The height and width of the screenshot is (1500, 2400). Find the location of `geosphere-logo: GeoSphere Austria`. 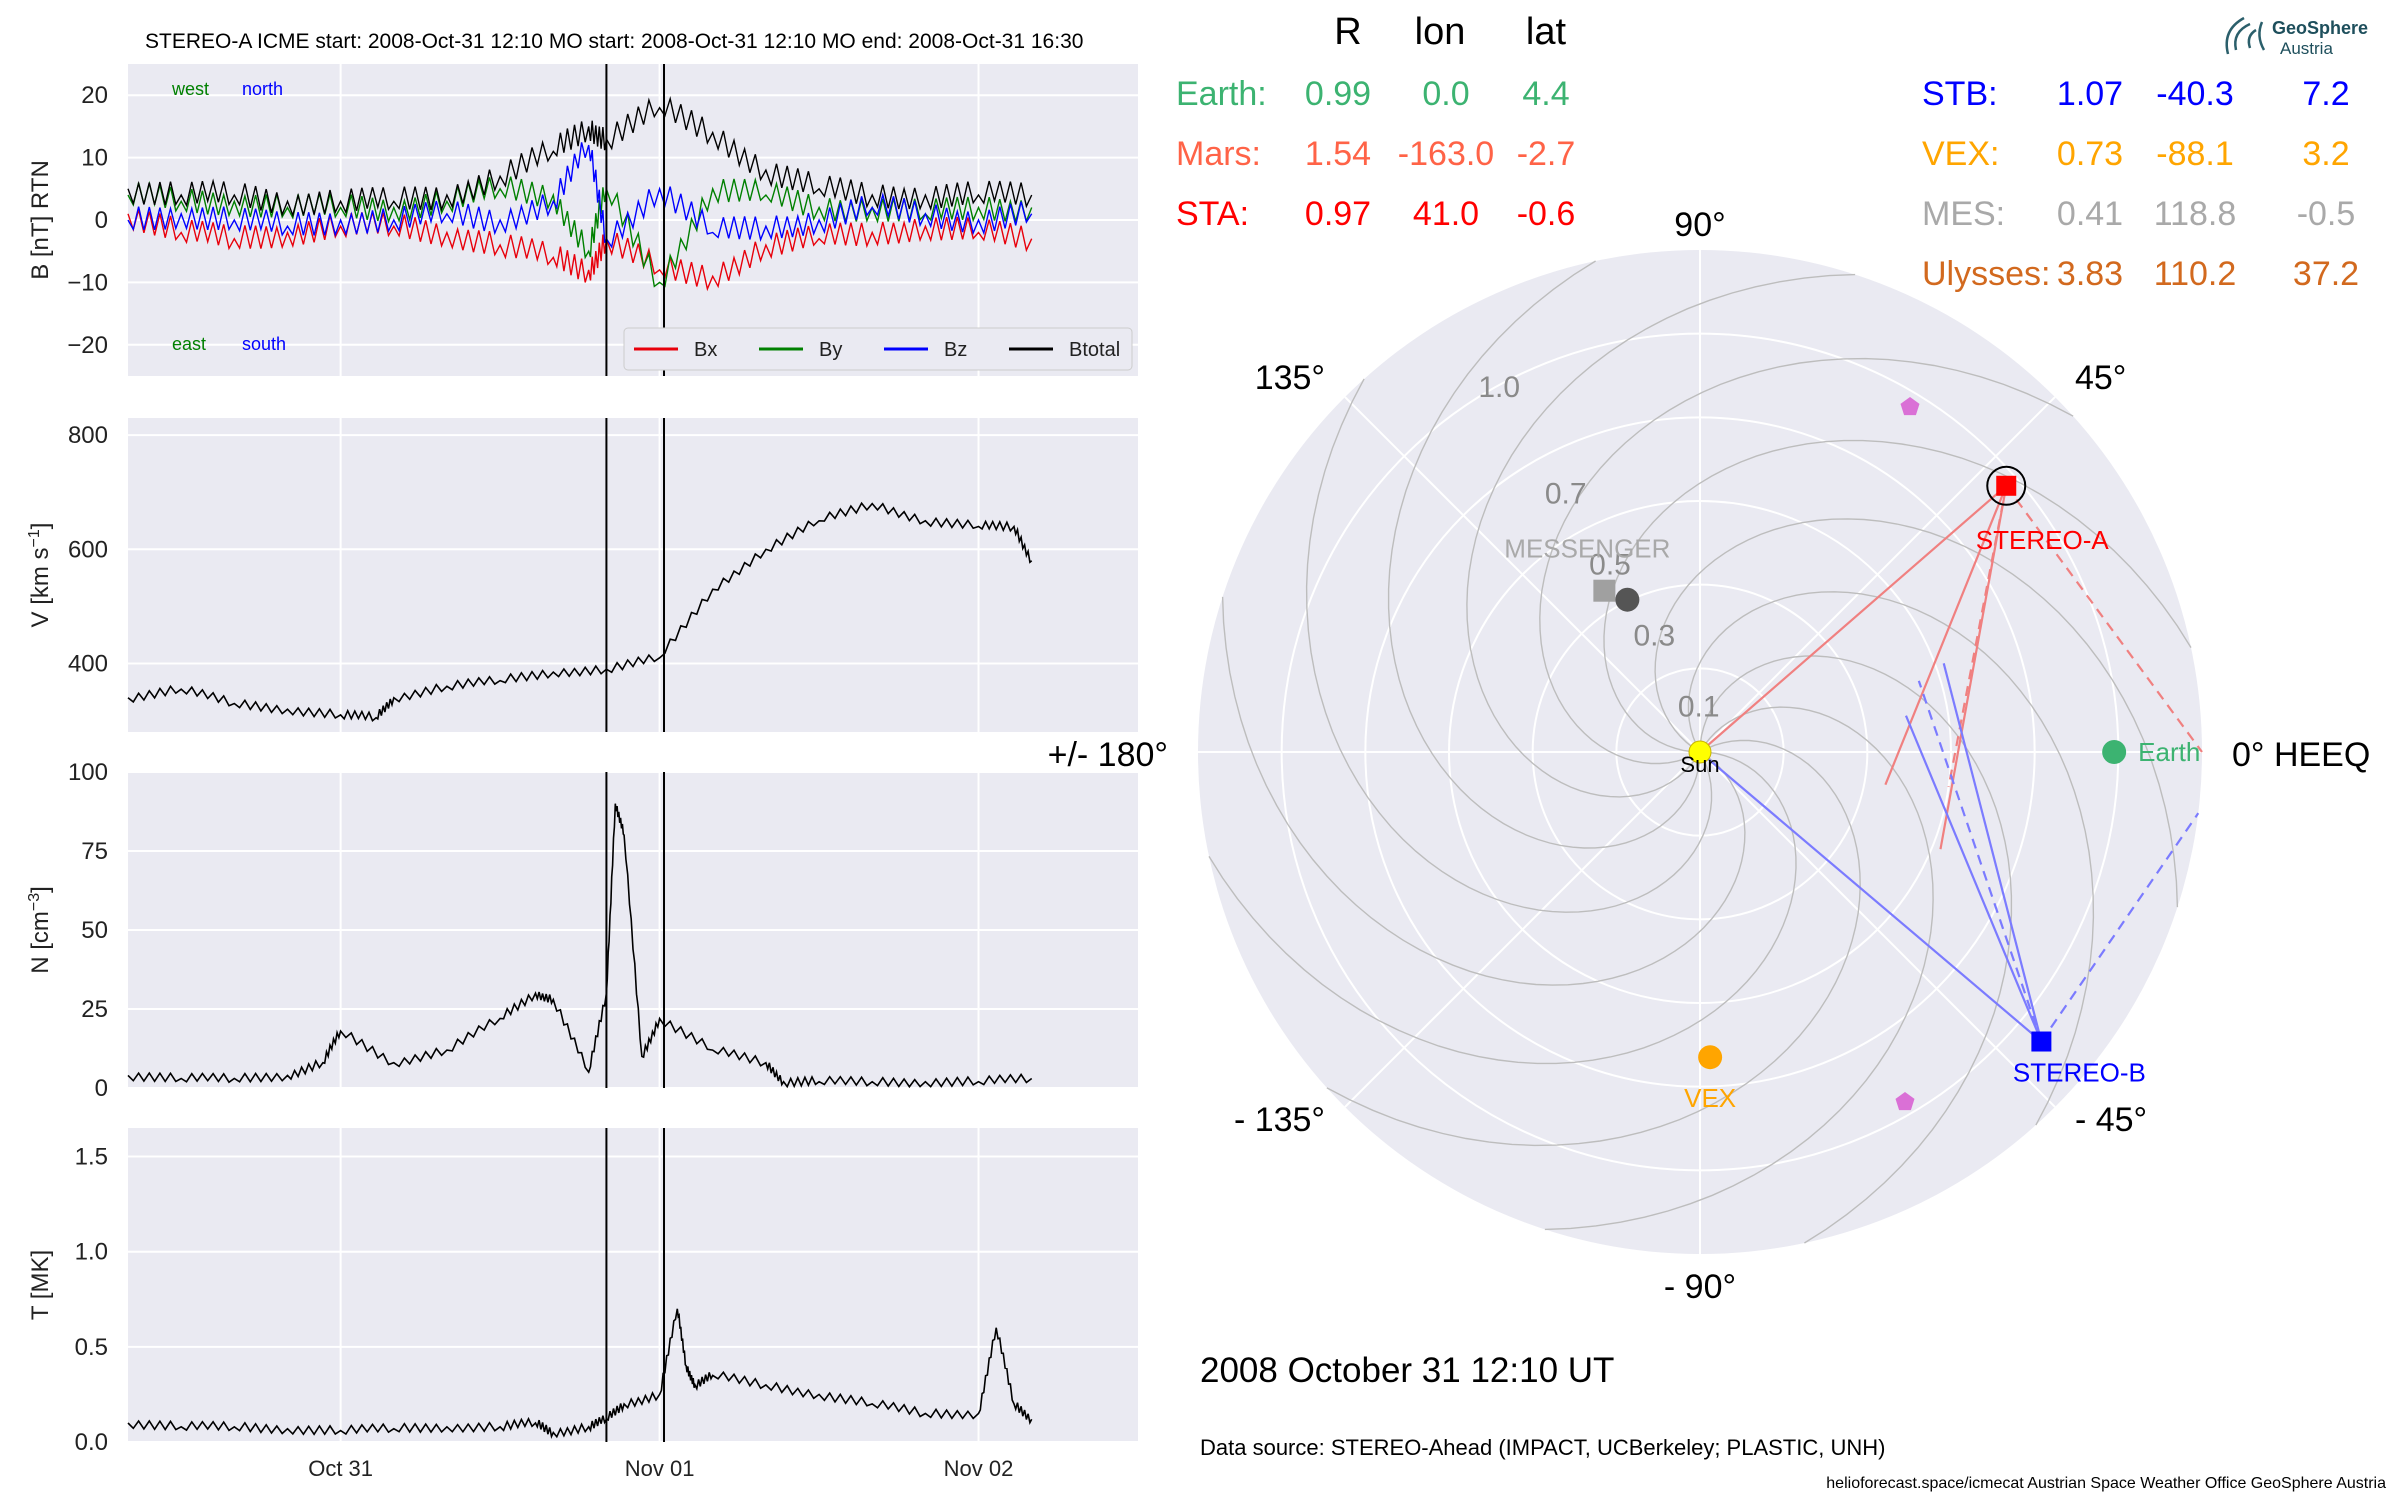

geosphere-logo: GeoSphere Austria is located at coordinates (2296, 37).